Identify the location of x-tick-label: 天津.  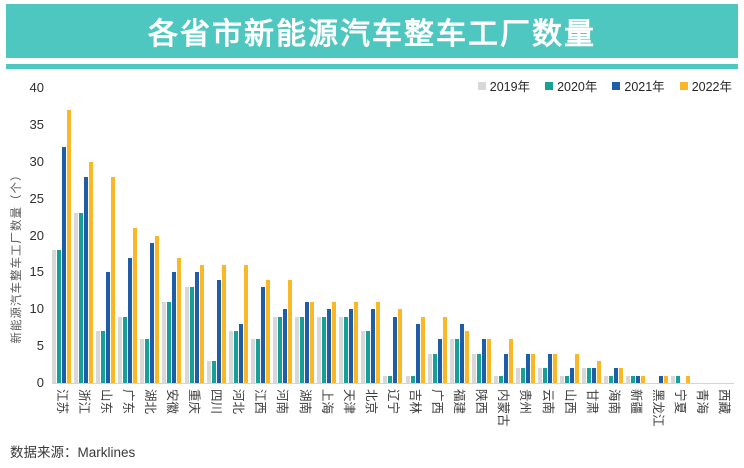
(348, 402).